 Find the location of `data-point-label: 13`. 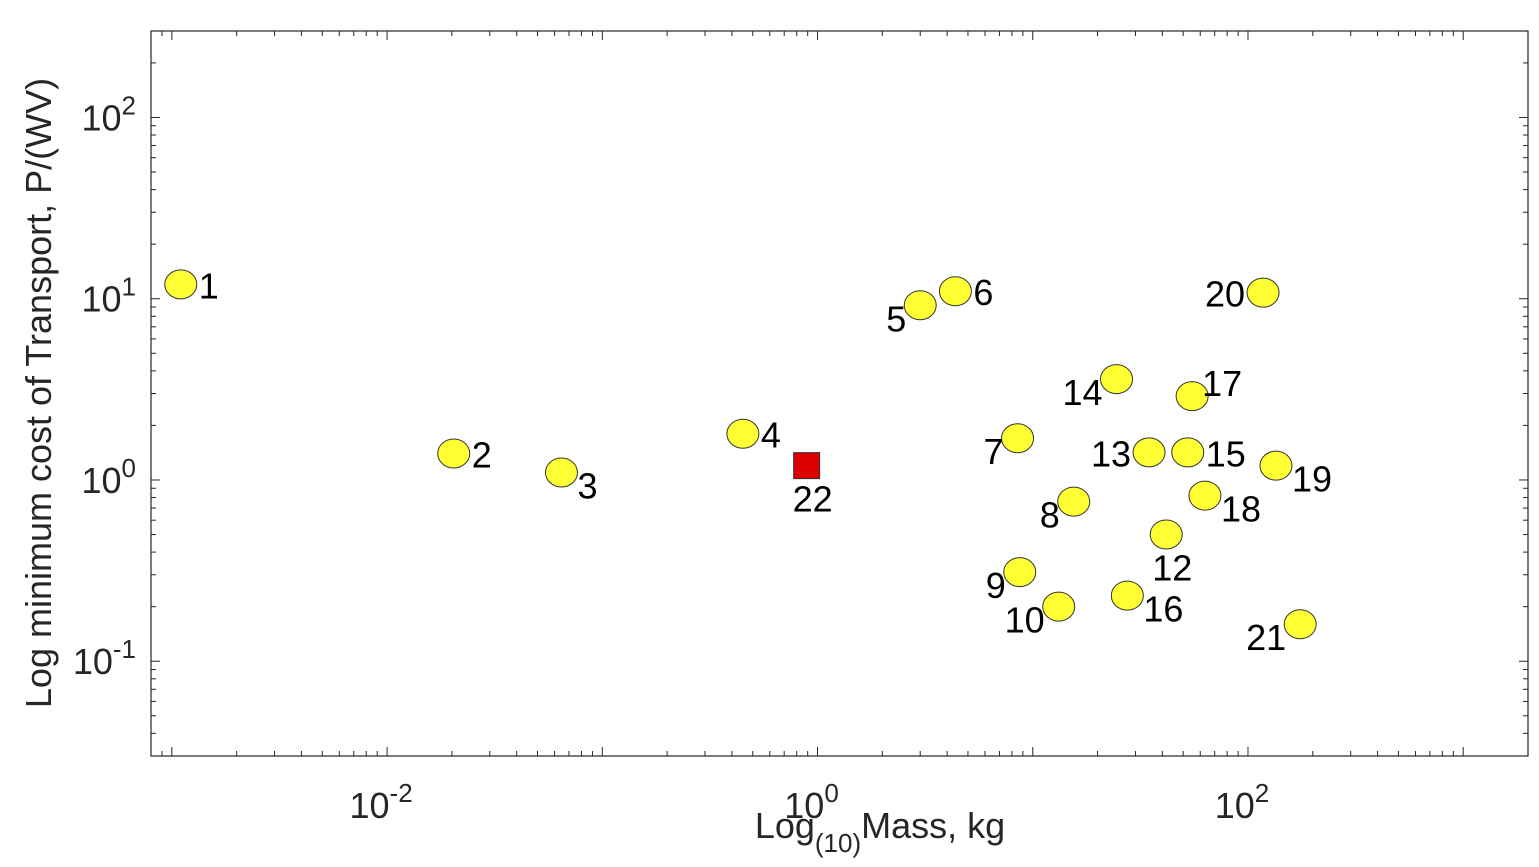

data-point-label: 13 is located at coordinates (1111, 453).